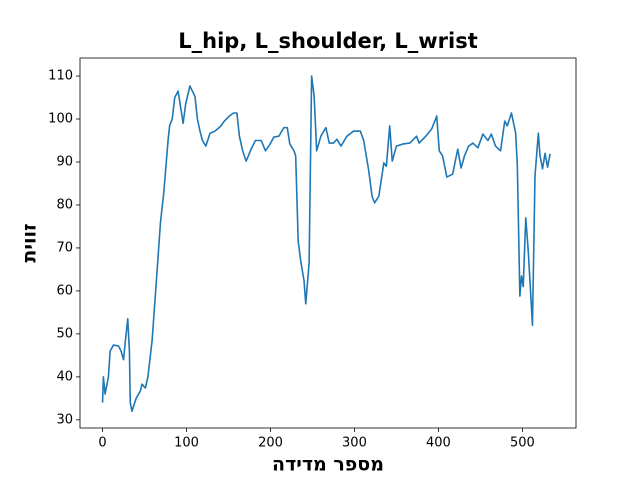 The width and height of the screenshot is (640, 480). What do you see at coordinates (328, 465) in the screenshot?
I see `x-axis-label: מספר מדידה` at bounding box center [328, 465].